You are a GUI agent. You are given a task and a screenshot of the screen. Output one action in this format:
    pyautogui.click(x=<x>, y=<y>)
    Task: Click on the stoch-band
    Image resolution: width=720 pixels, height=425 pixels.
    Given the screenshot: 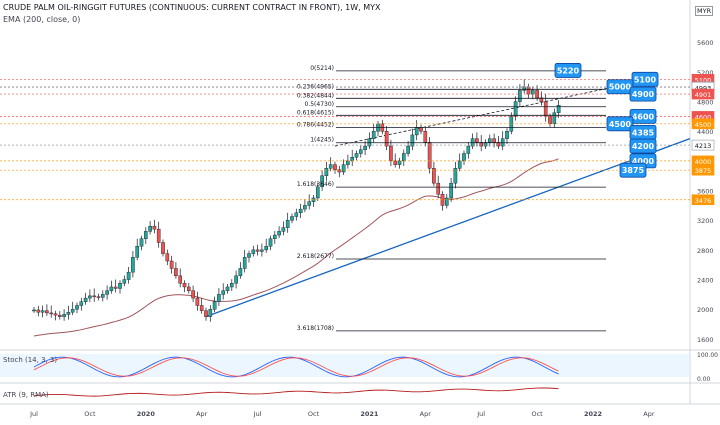 What is the action you would take?
    pyautogui.click(x=345, y=365)
    